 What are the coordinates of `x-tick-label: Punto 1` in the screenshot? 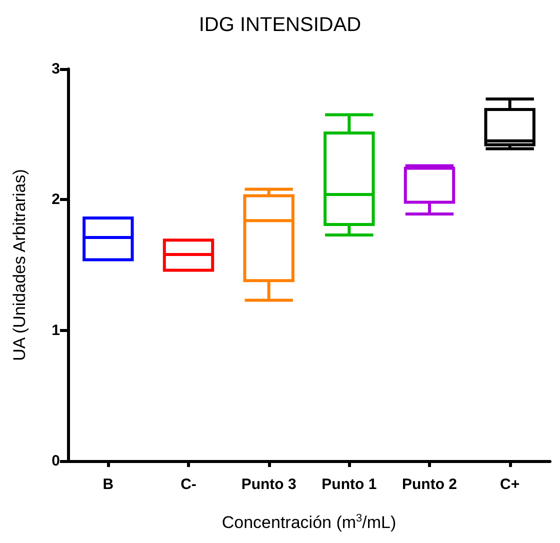 It's located at (349, 484).